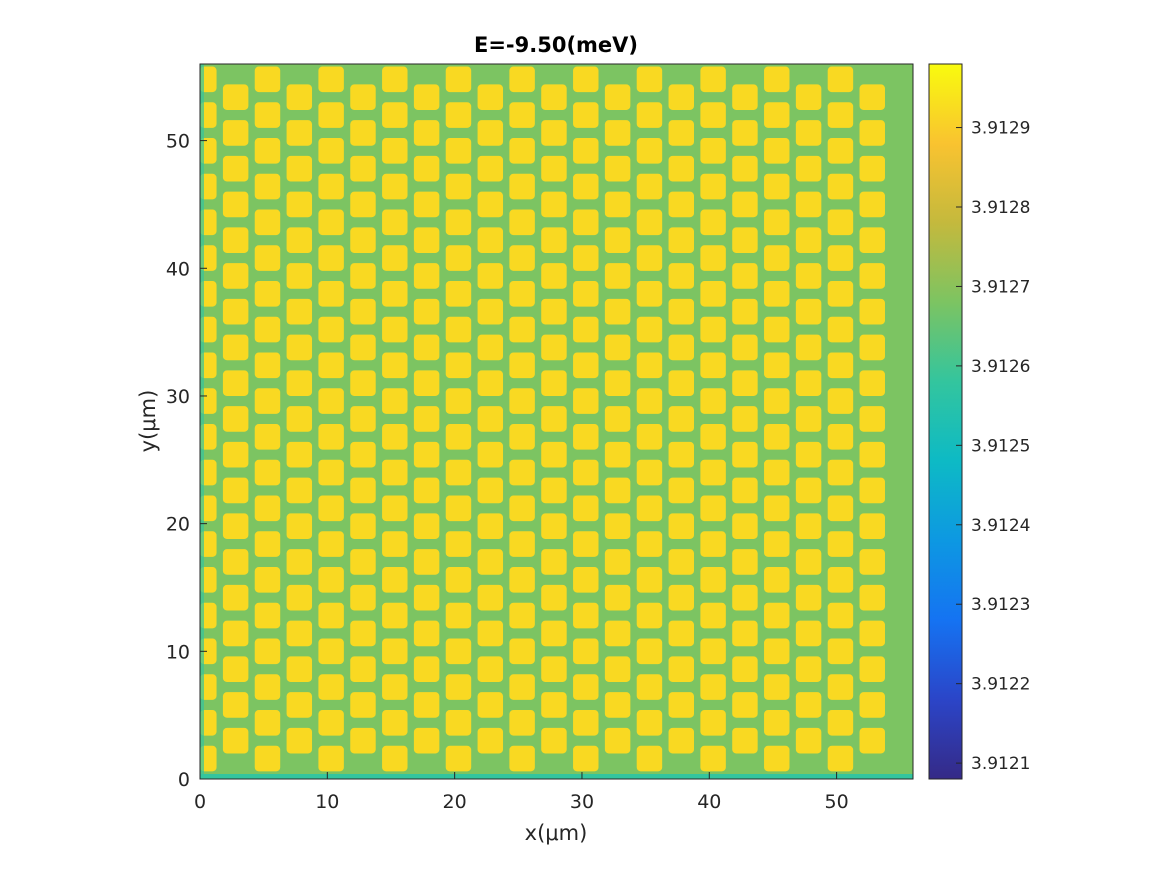  Describe the element at coordinates (1000, 129) in the screenshot. I see `colorbar-tick-label: 3.9129` at that location.